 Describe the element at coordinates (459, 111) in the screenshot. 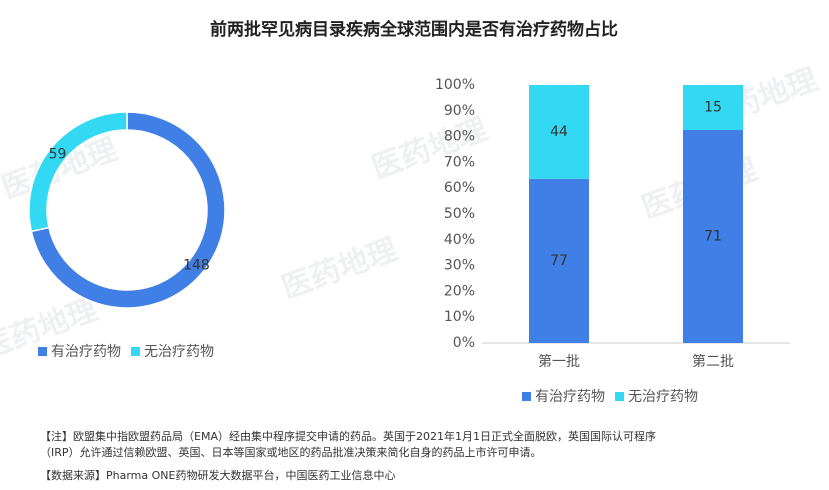

I see `y-tick-label: 90%` at that location.